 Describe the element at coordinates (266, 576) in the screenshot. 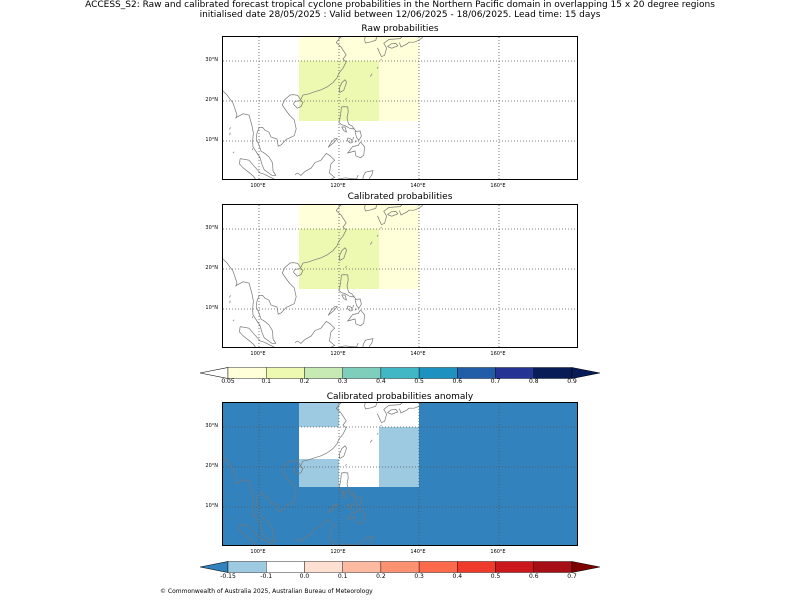

I see `colorbar-tick-label: -0.1` at that location.